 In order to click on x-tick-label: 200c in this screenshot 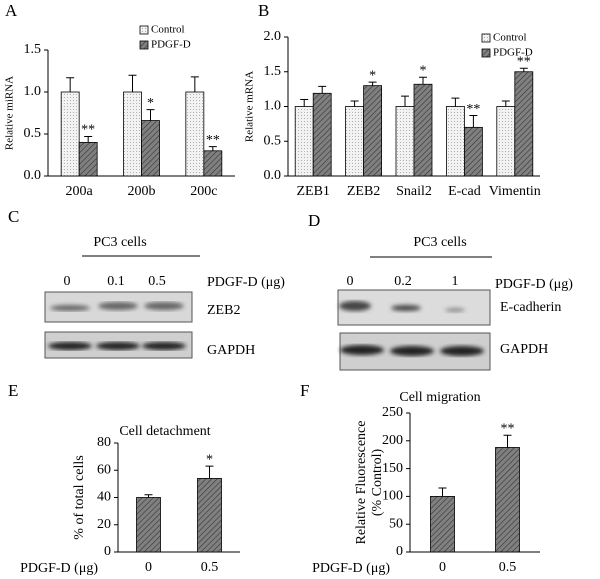, I will do `click(203, 191)`.